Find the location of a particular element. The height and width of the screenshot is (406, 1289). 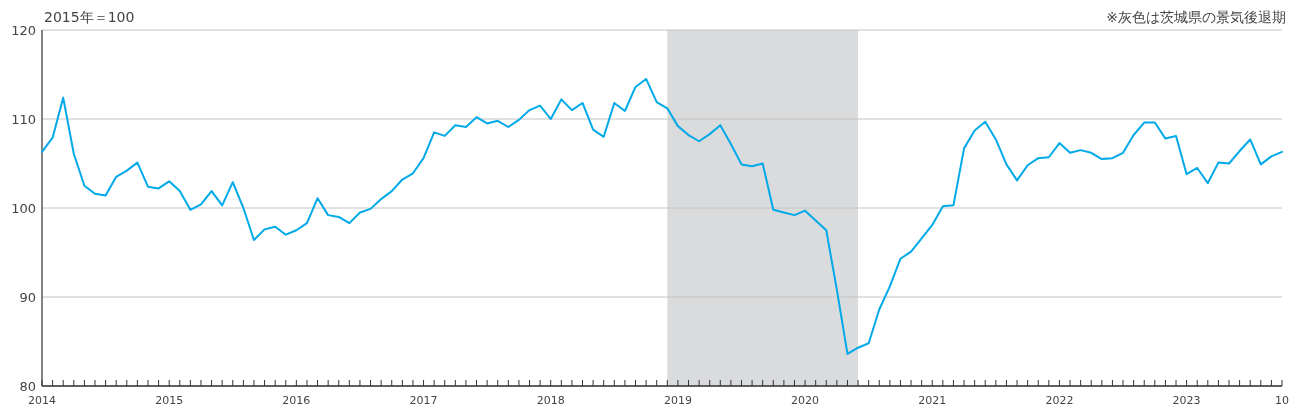

y-tick-label: 100 is located at coordinates (23, 208).